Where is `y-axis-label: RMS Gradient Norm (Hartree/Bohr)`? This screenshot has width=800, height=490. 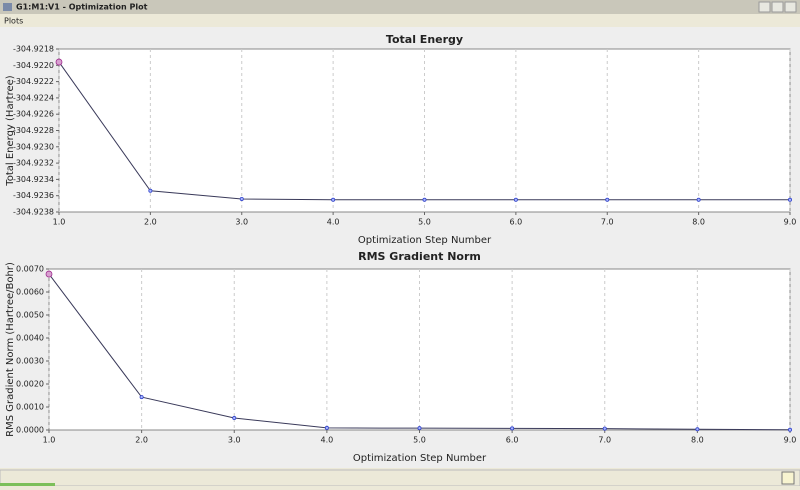
y-axis-label: RMS Gradient Norm (Hartree/Bohr) is located at coordinates (10, 349).